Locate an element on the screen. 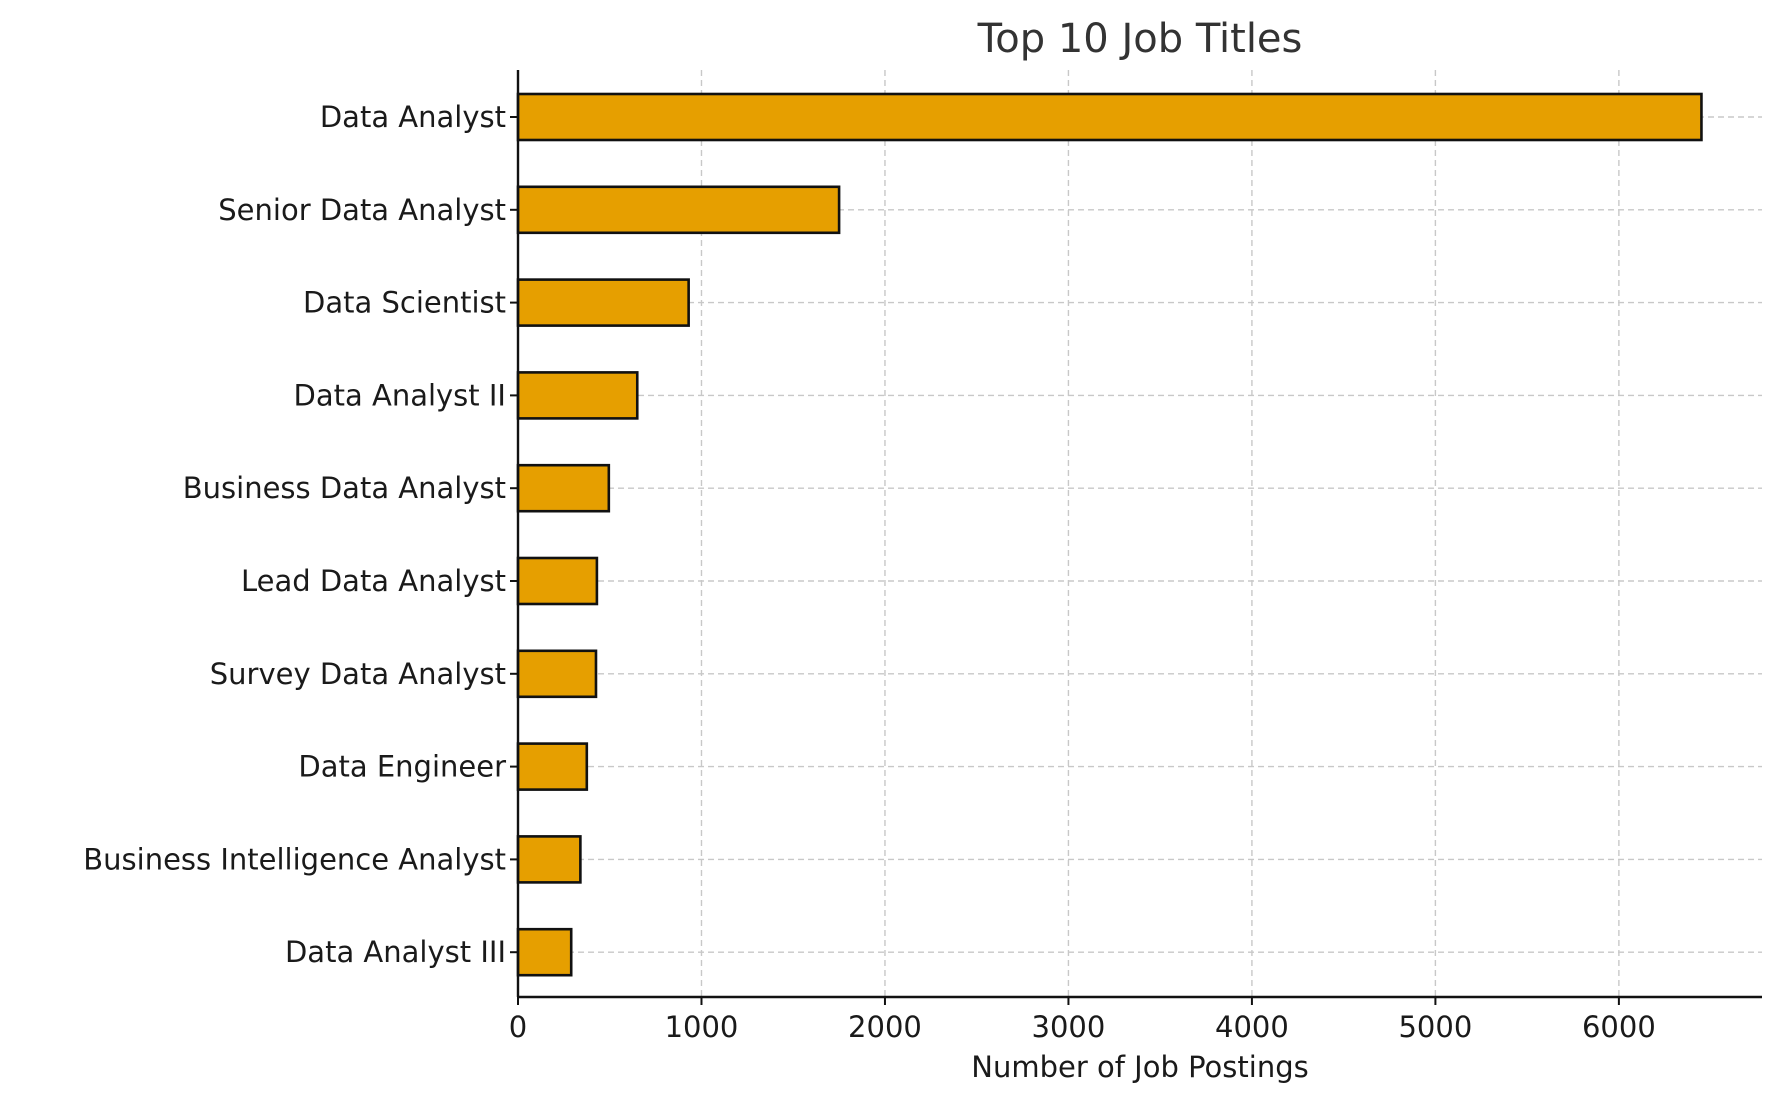 The image size is (1775, 1101). x-tick-label: 4000 is located at coordinates (1252, 1027).